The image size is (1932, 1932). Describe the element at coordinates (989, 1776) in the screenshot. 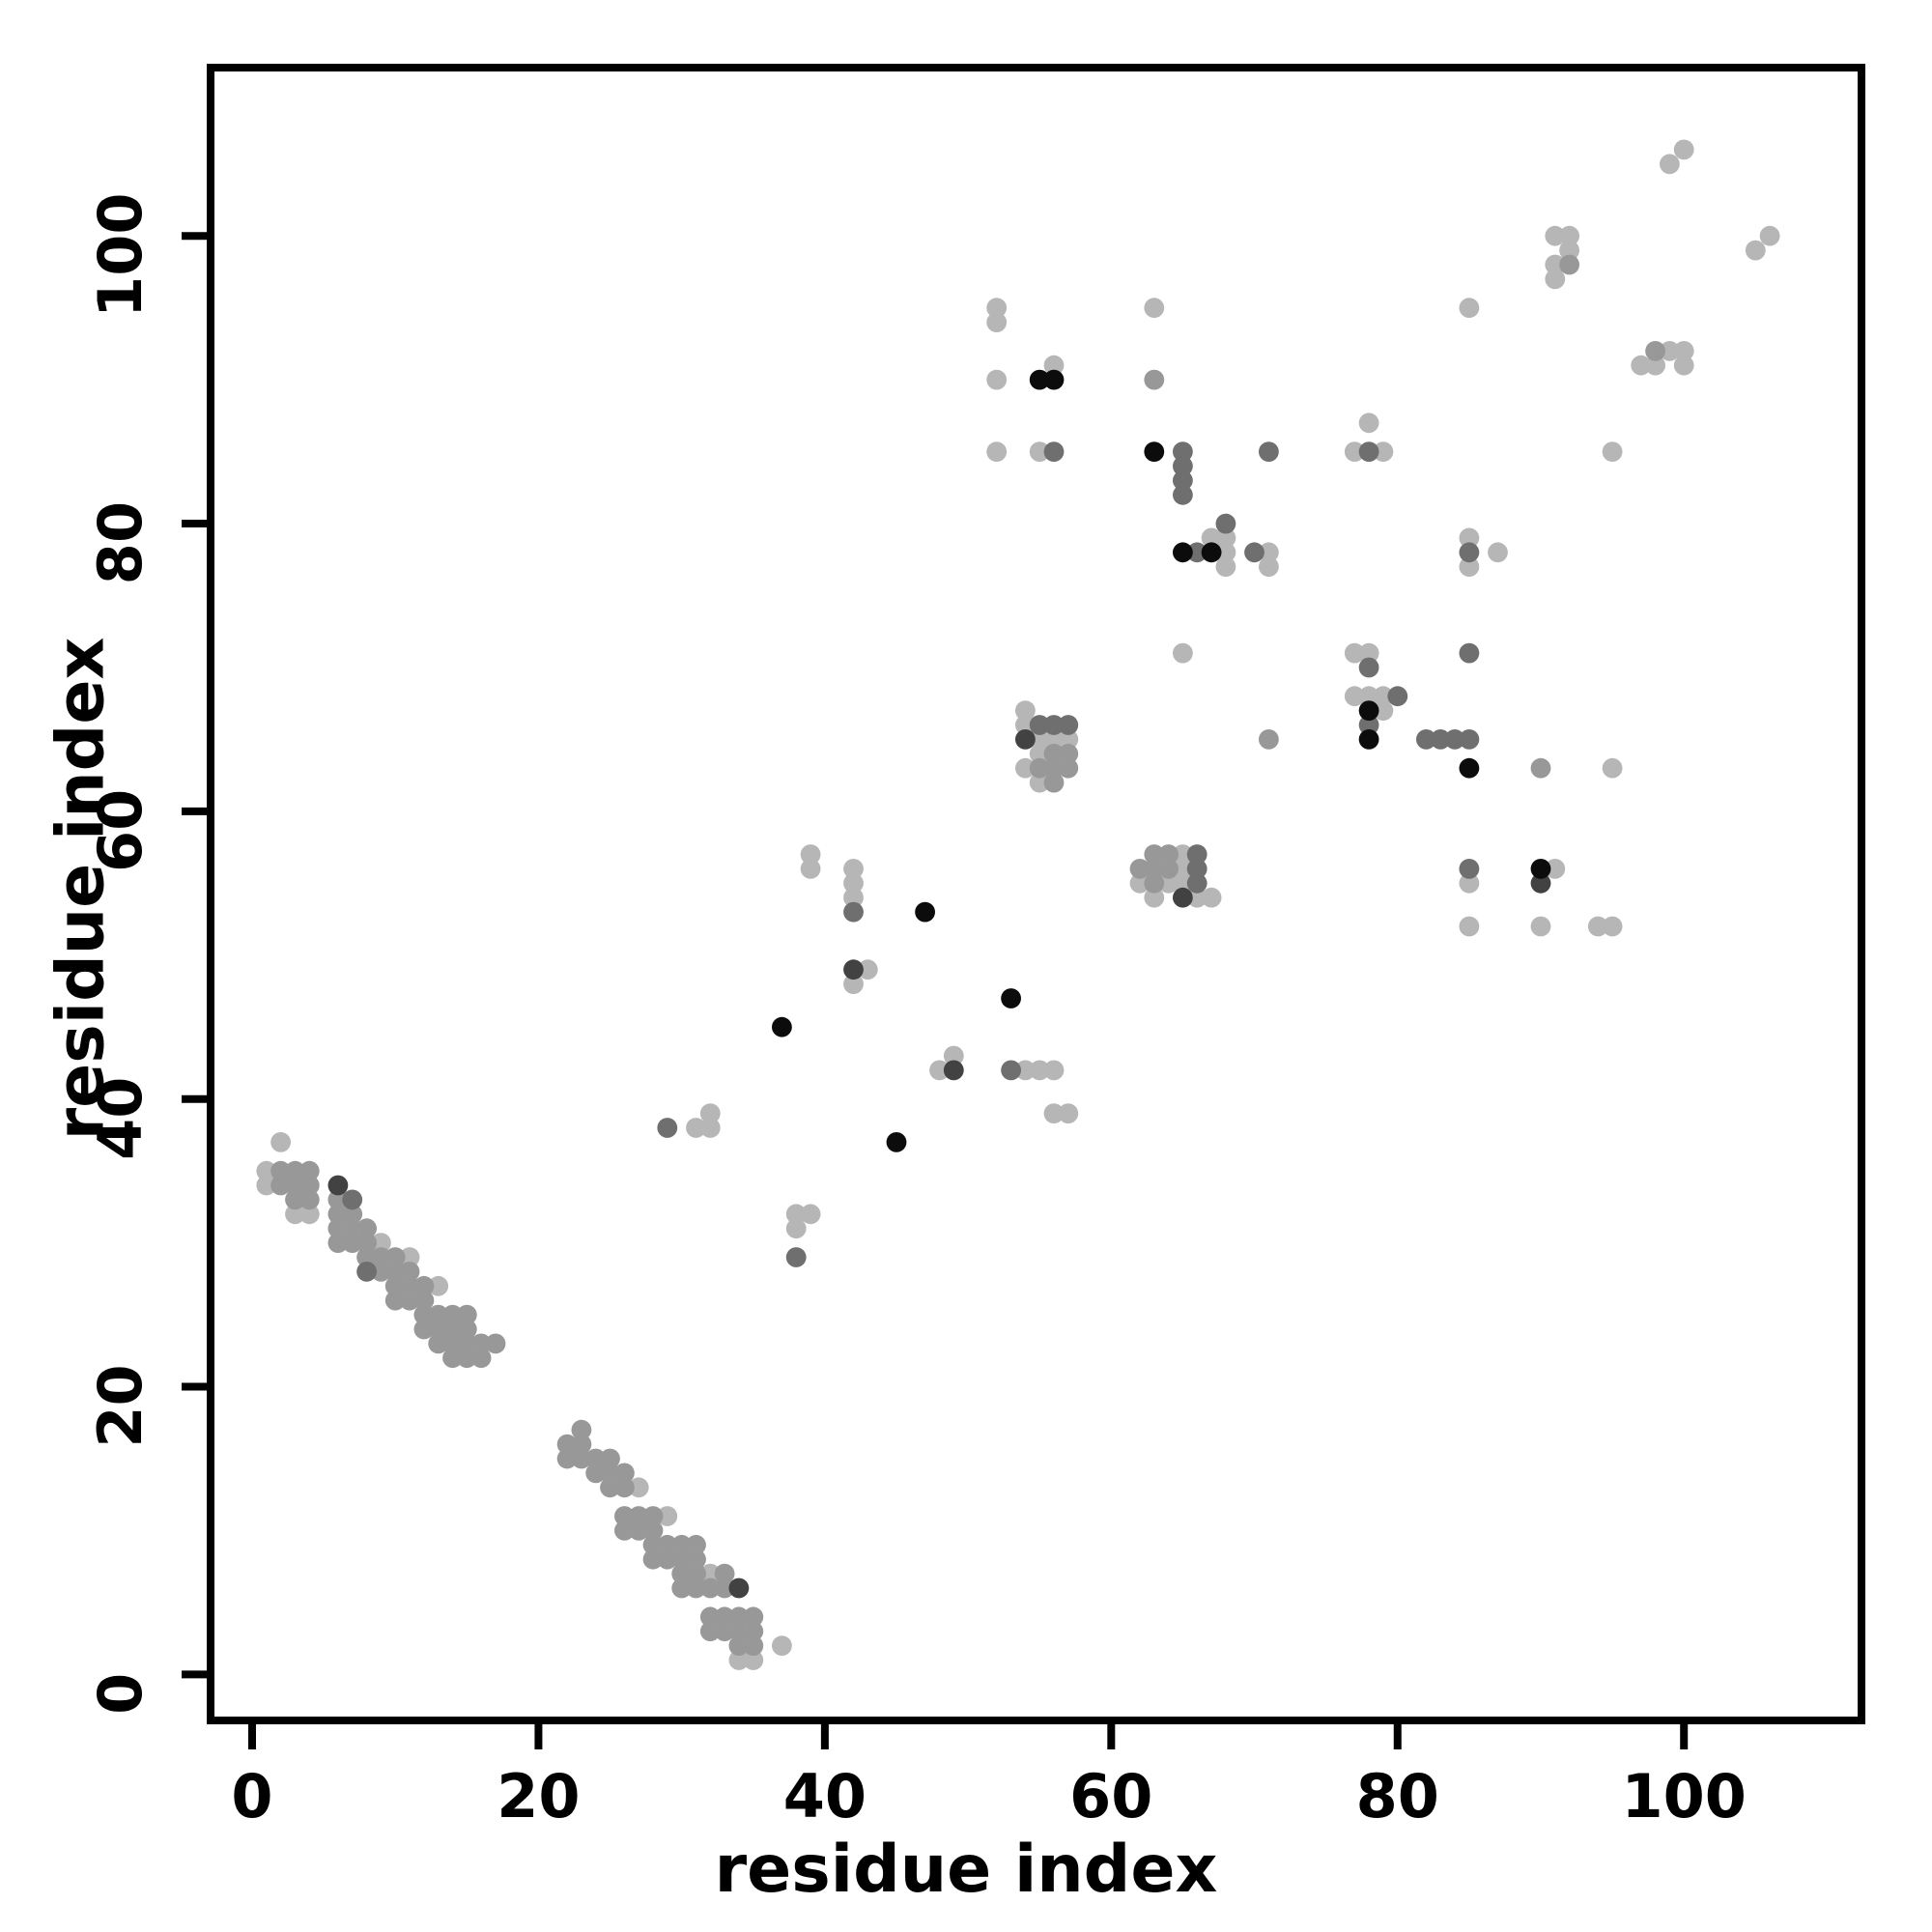

I see `x-axis-ticks: 0 20 40 60 80 100` at that location.